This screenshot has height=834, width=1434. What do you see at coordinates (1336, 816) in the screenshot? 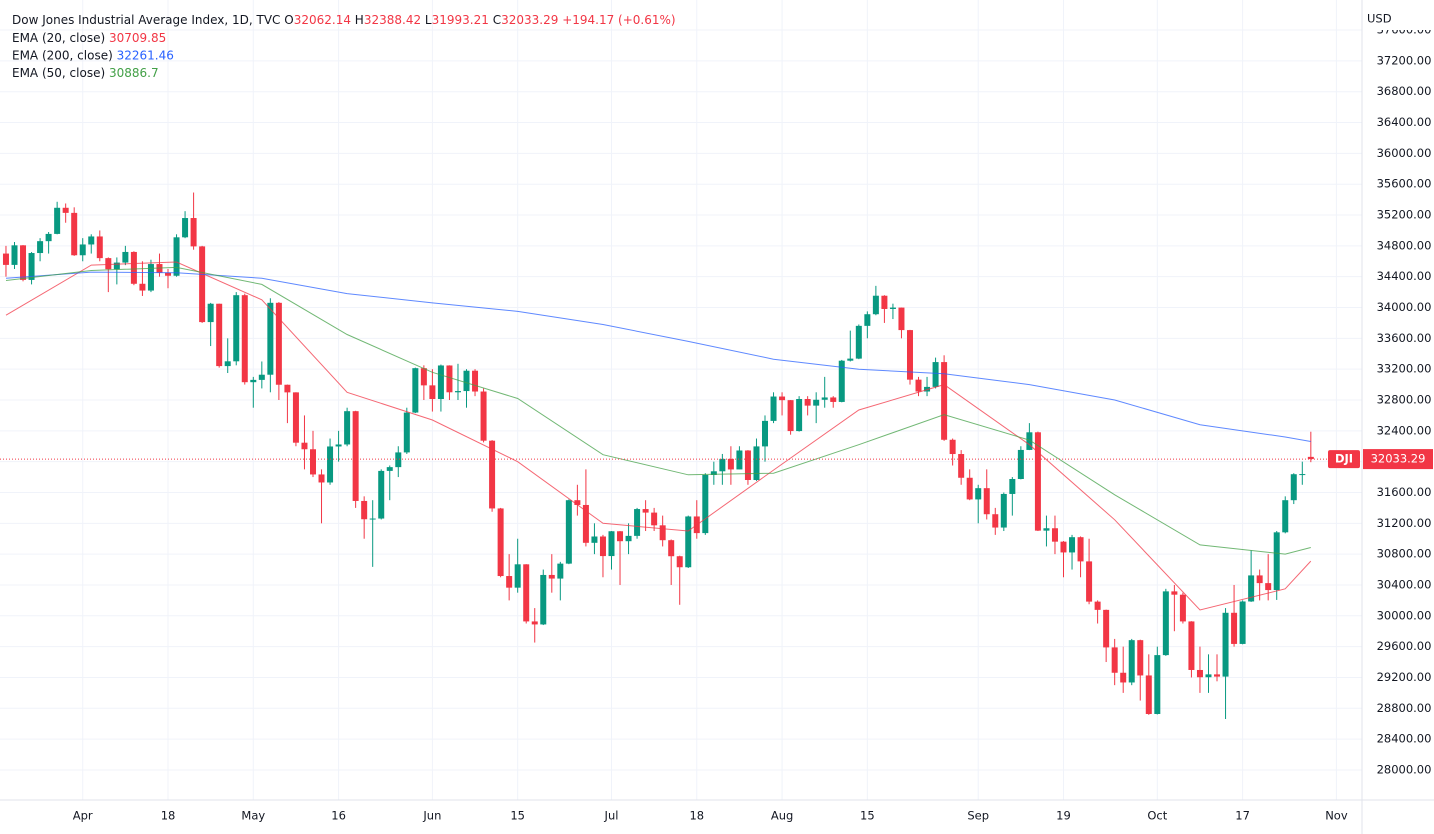
I see `x-tick-label: Nov` at bounding box center [1336, 816].